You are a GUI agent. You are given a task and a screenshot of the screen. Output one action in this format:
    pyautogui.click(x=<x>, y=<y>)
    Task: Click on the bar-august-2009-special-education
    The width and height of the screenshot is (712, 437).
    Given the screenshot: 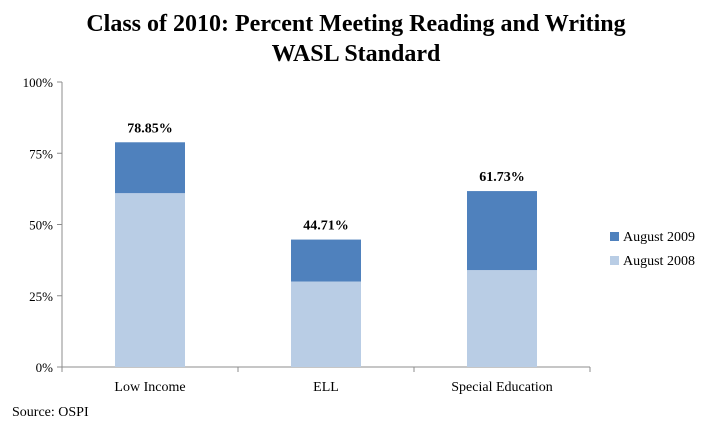 What is the action you would take?
    pyautogui.click(x=502, y=231)
    